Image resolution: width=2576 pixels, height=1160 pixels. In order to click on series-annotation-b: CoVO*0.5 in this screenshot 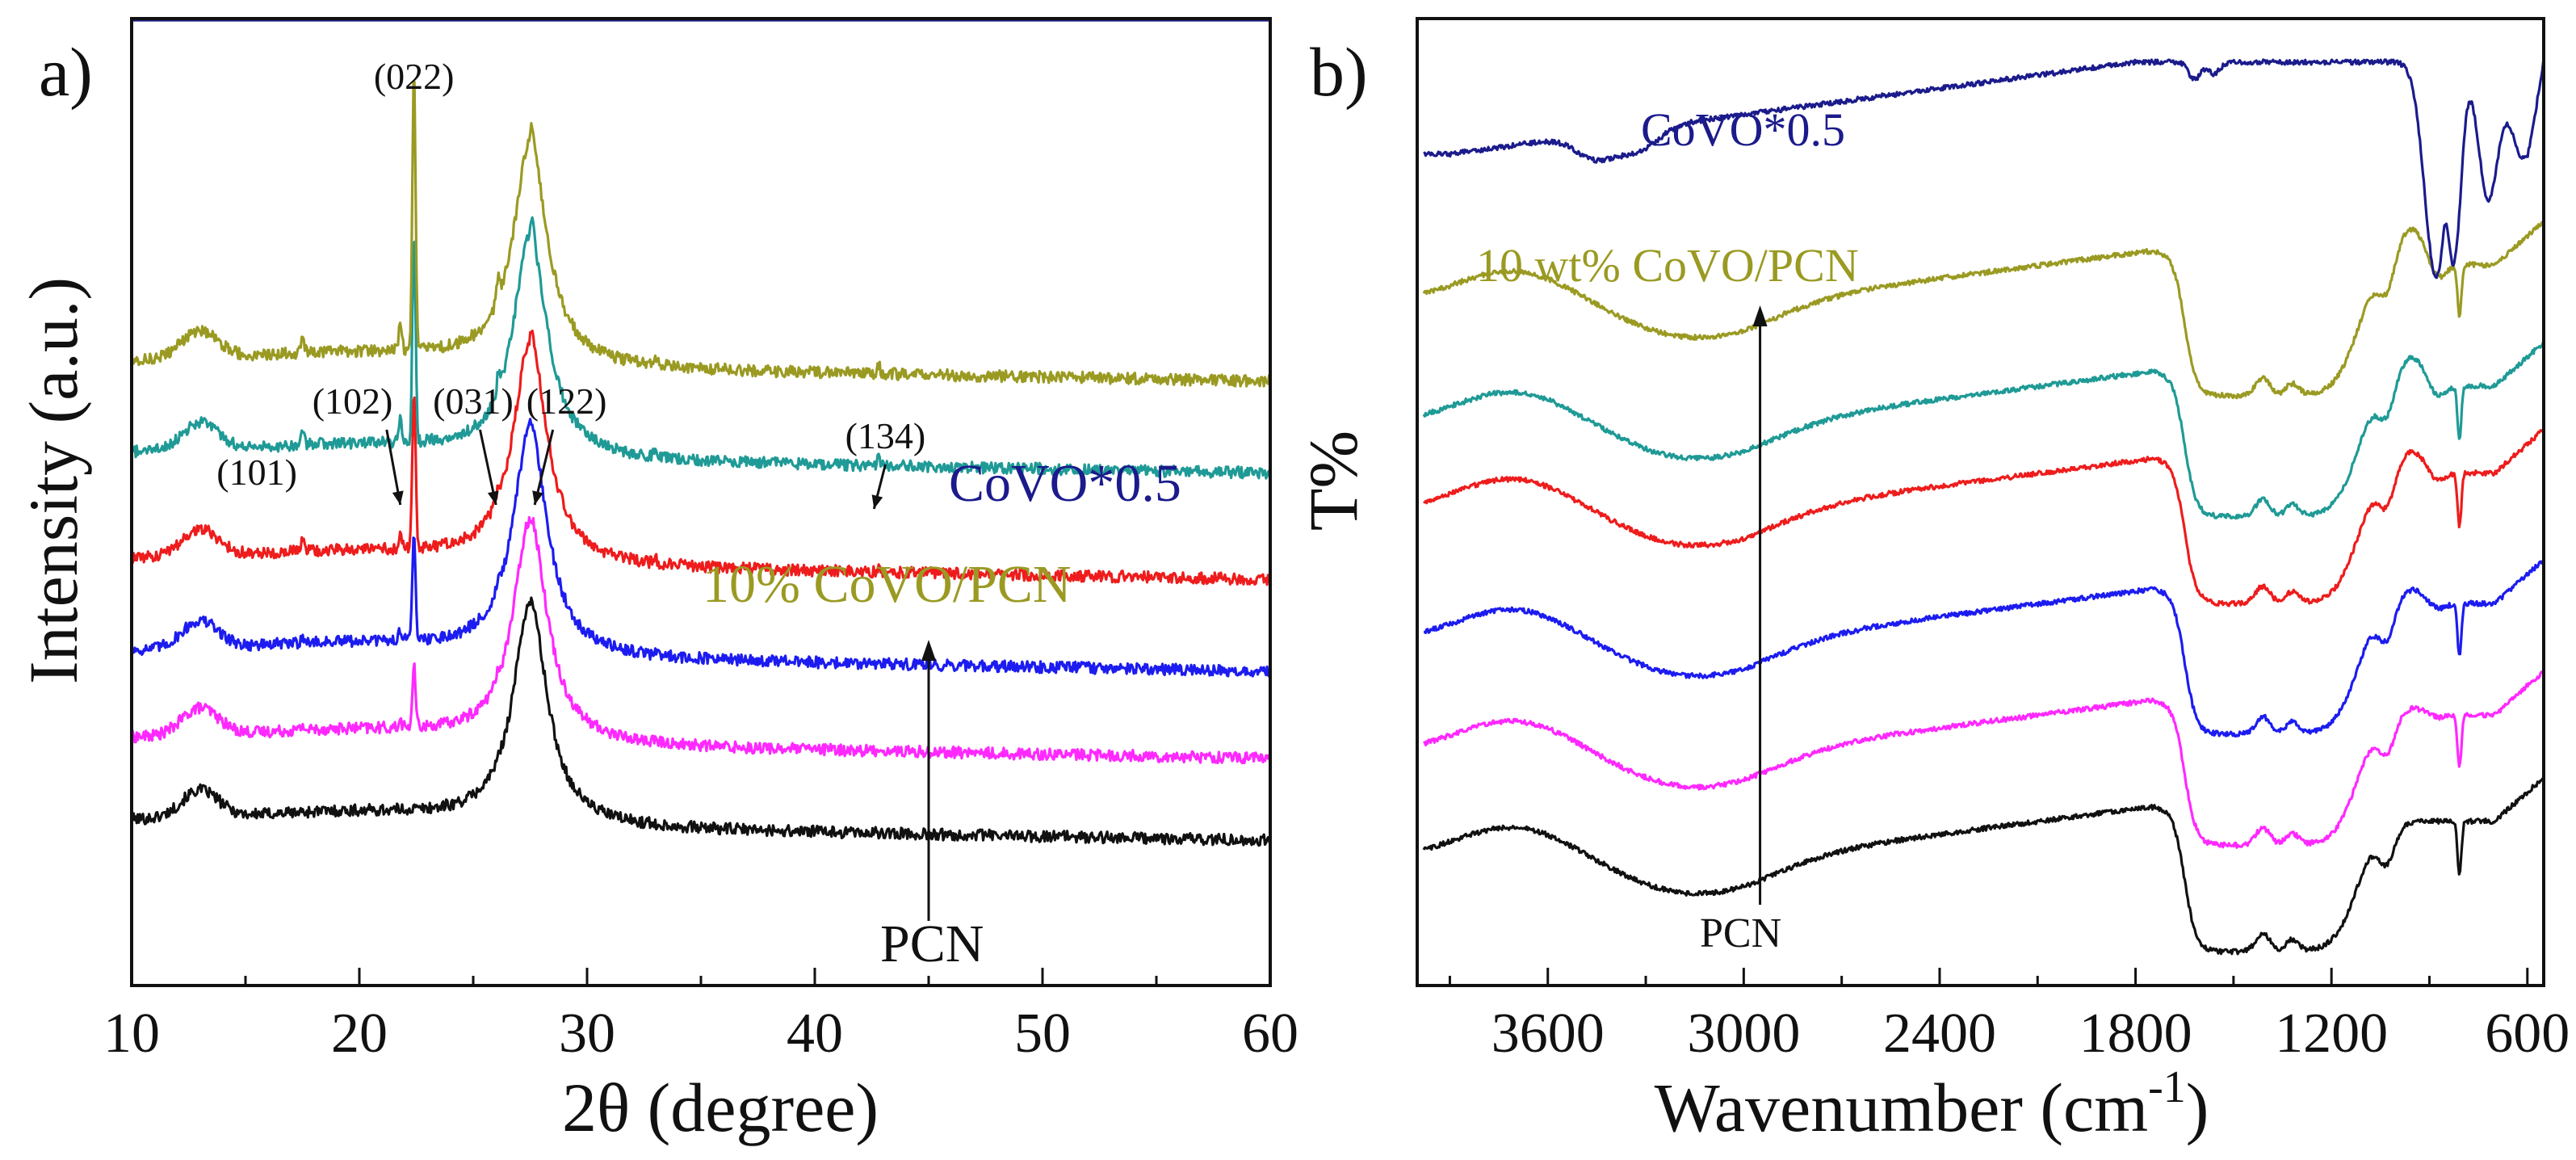, I will do `click(1743, 129)`.